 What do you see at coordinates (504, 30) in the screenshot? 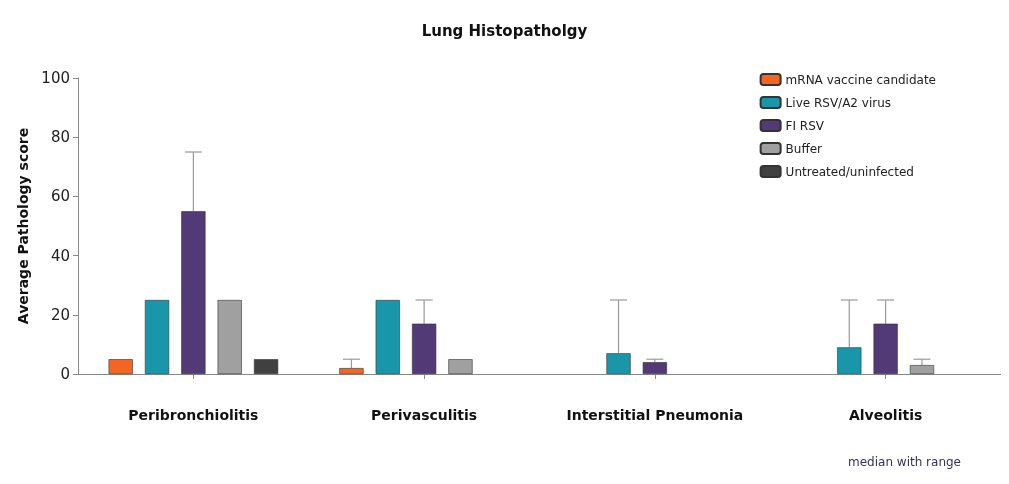
I see `chart-title: Lung Histopatholgy` at bounding box center [504, 30].